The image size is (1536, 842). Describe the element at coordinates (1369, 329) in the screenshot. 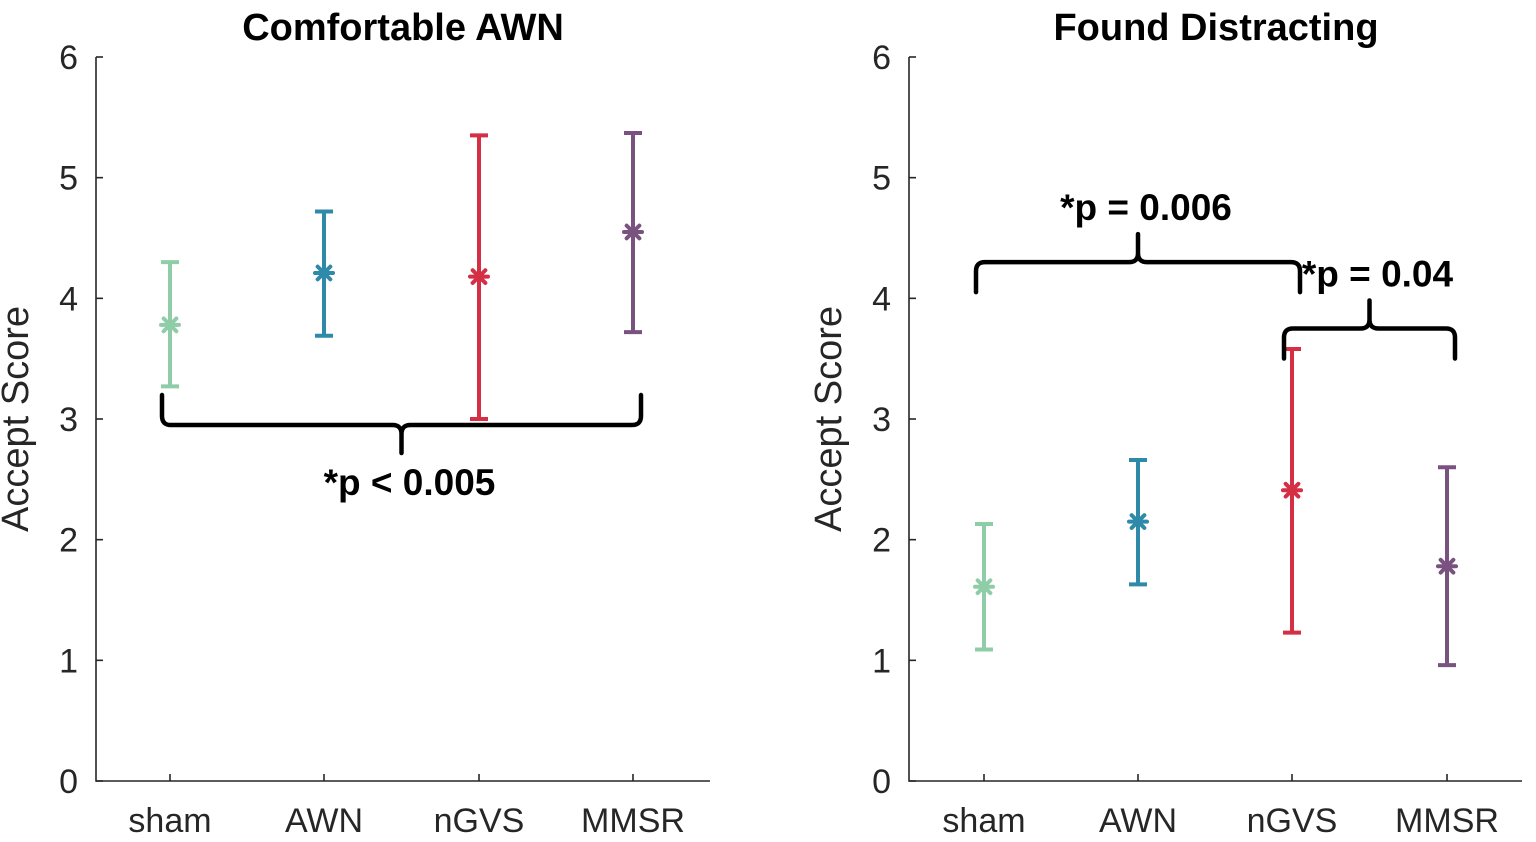

I see `significance-brace-ngvs-mmsr` at that location.